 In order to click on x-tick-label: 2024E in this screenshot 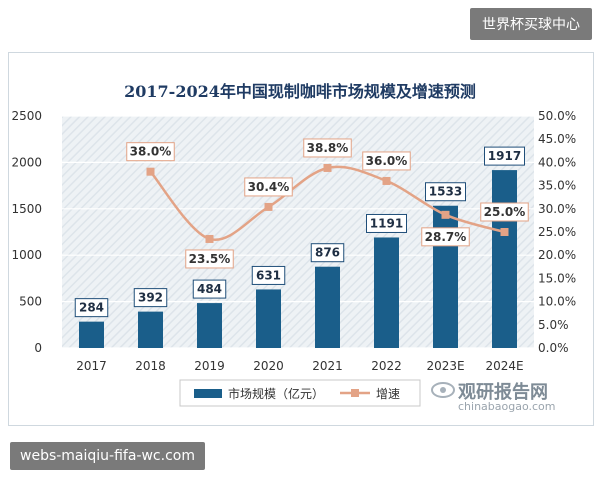, I will do `click(504, 366)`.